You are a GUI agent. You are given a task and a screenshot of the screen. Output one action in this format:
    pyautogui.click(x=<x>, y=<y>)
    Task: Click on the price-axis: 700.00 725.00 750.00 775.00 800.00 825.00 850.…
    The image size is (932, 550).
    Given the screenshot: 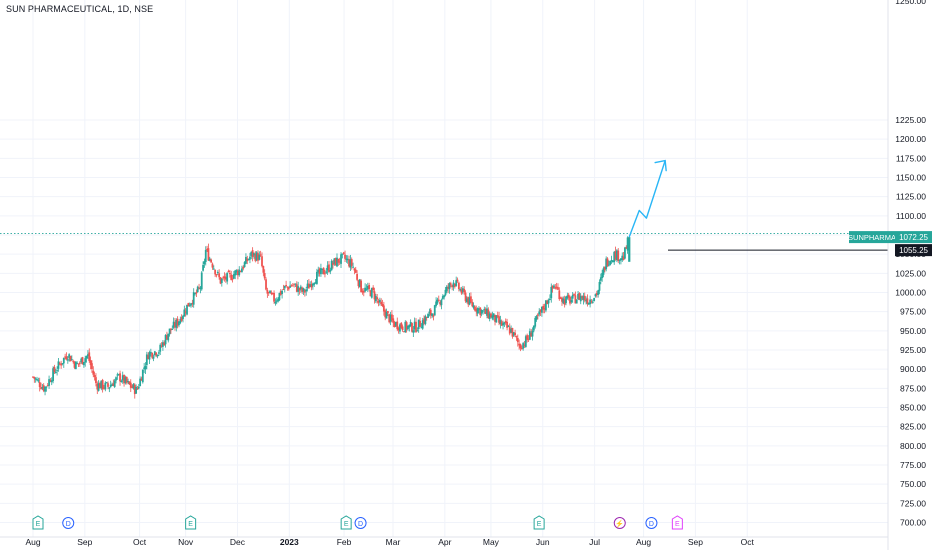 What is the action you would take?
    pyautogui.click(x=890, y=275)
    